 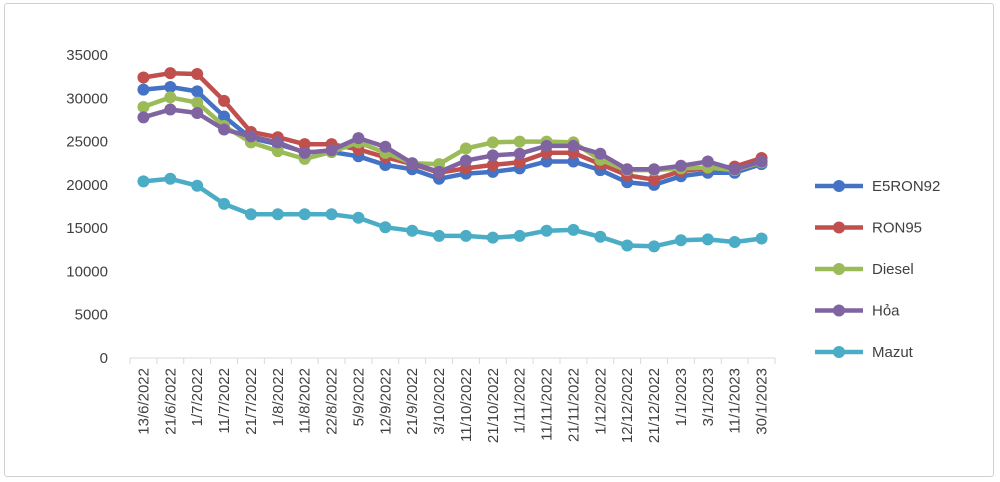 What do you see at coordinates (439, 401) in the screenshot?
I see `x-tick-label: 3/10/2022` at bounding box center [439, 401].